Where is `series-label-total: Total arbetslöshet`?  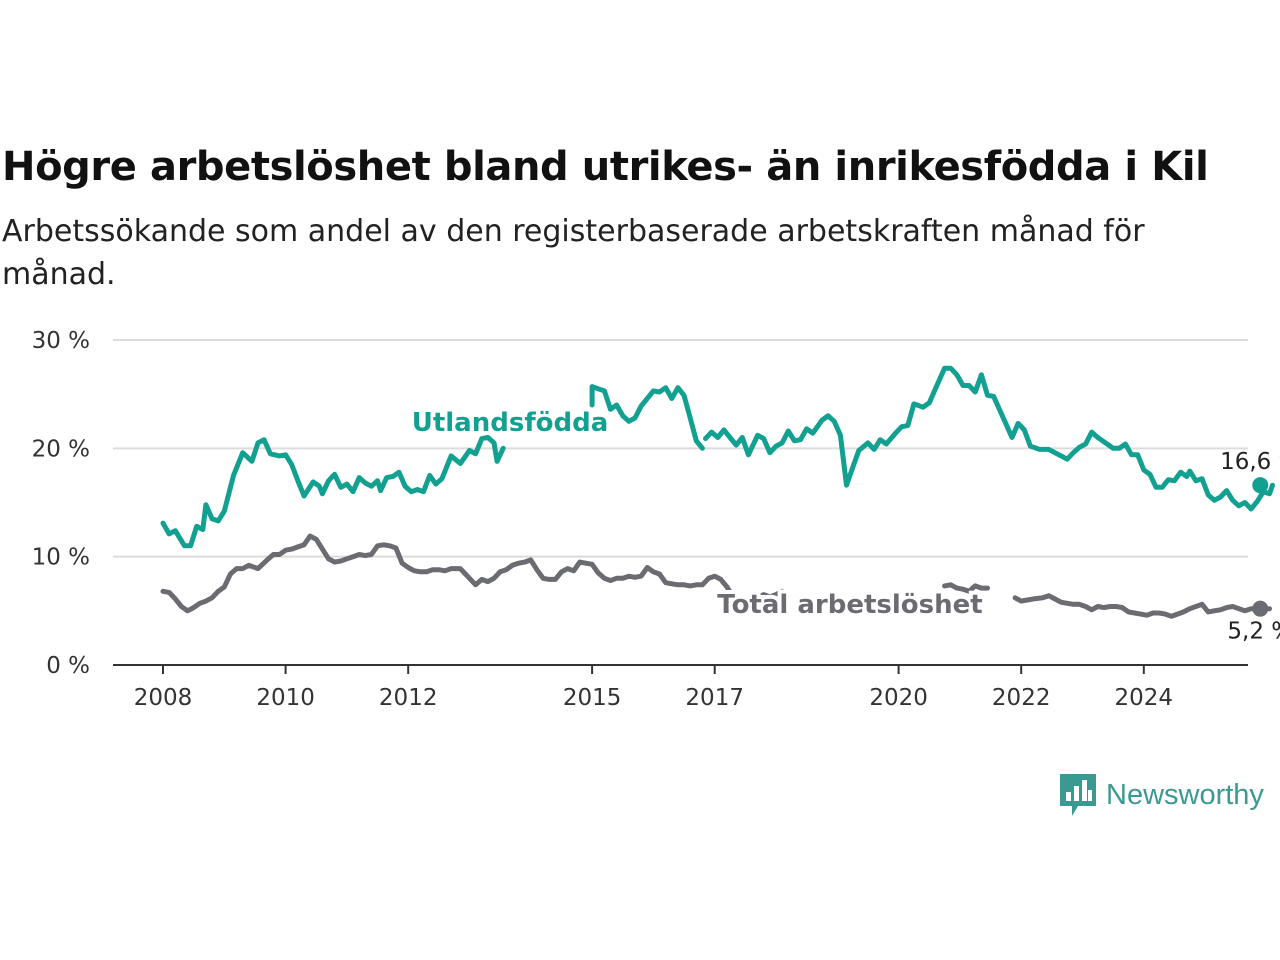 series-label-total: Total arbetslöshet is located at coordinates (849, 605).